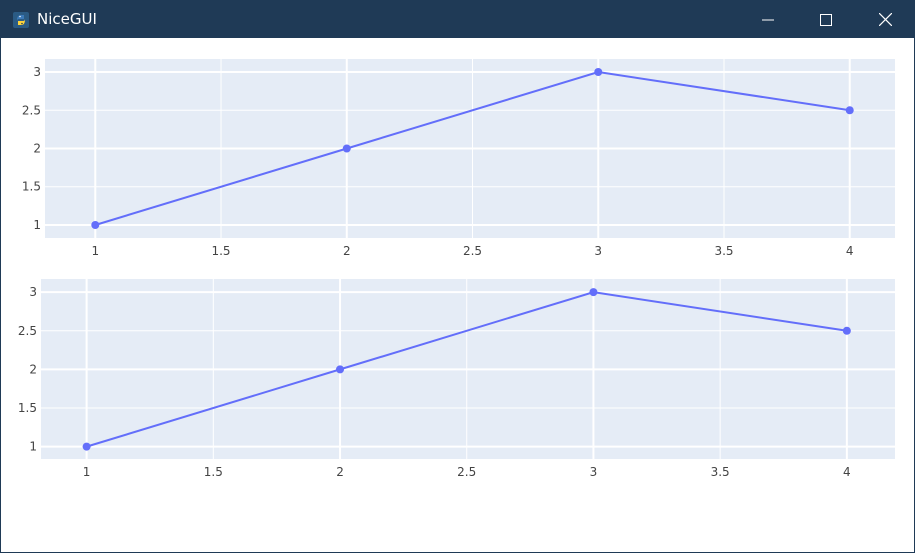 The height and width of the screenshot is (553, 915). I want to click on minimize-icon, so click(768, 20).